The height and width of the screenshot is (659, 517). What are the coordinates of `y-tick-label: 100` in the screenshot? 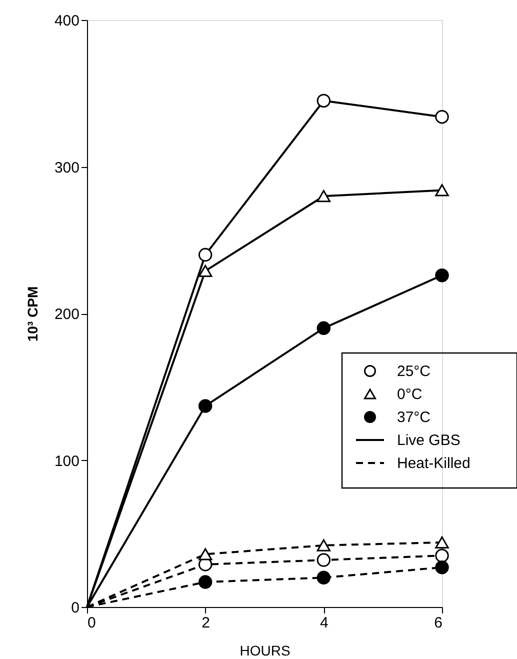 It's located at (67, 461).